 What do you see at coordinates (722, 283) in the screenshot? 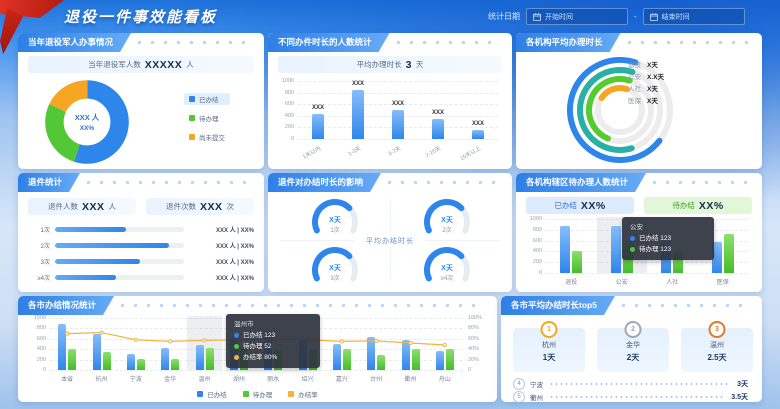
I see `x-axis-label: 医保` at bounding box center [722, 283].